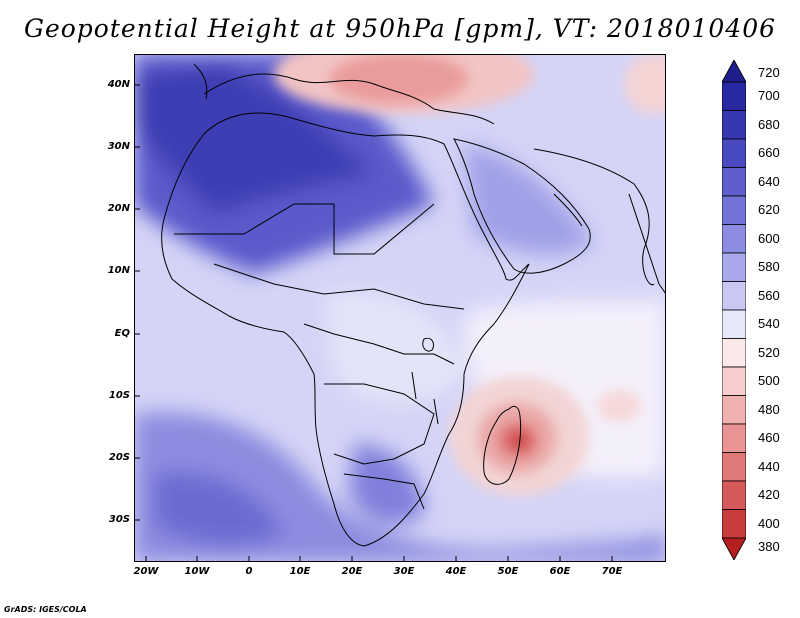  I want to click on colorbar-label-500: 500, so click(769, 381).